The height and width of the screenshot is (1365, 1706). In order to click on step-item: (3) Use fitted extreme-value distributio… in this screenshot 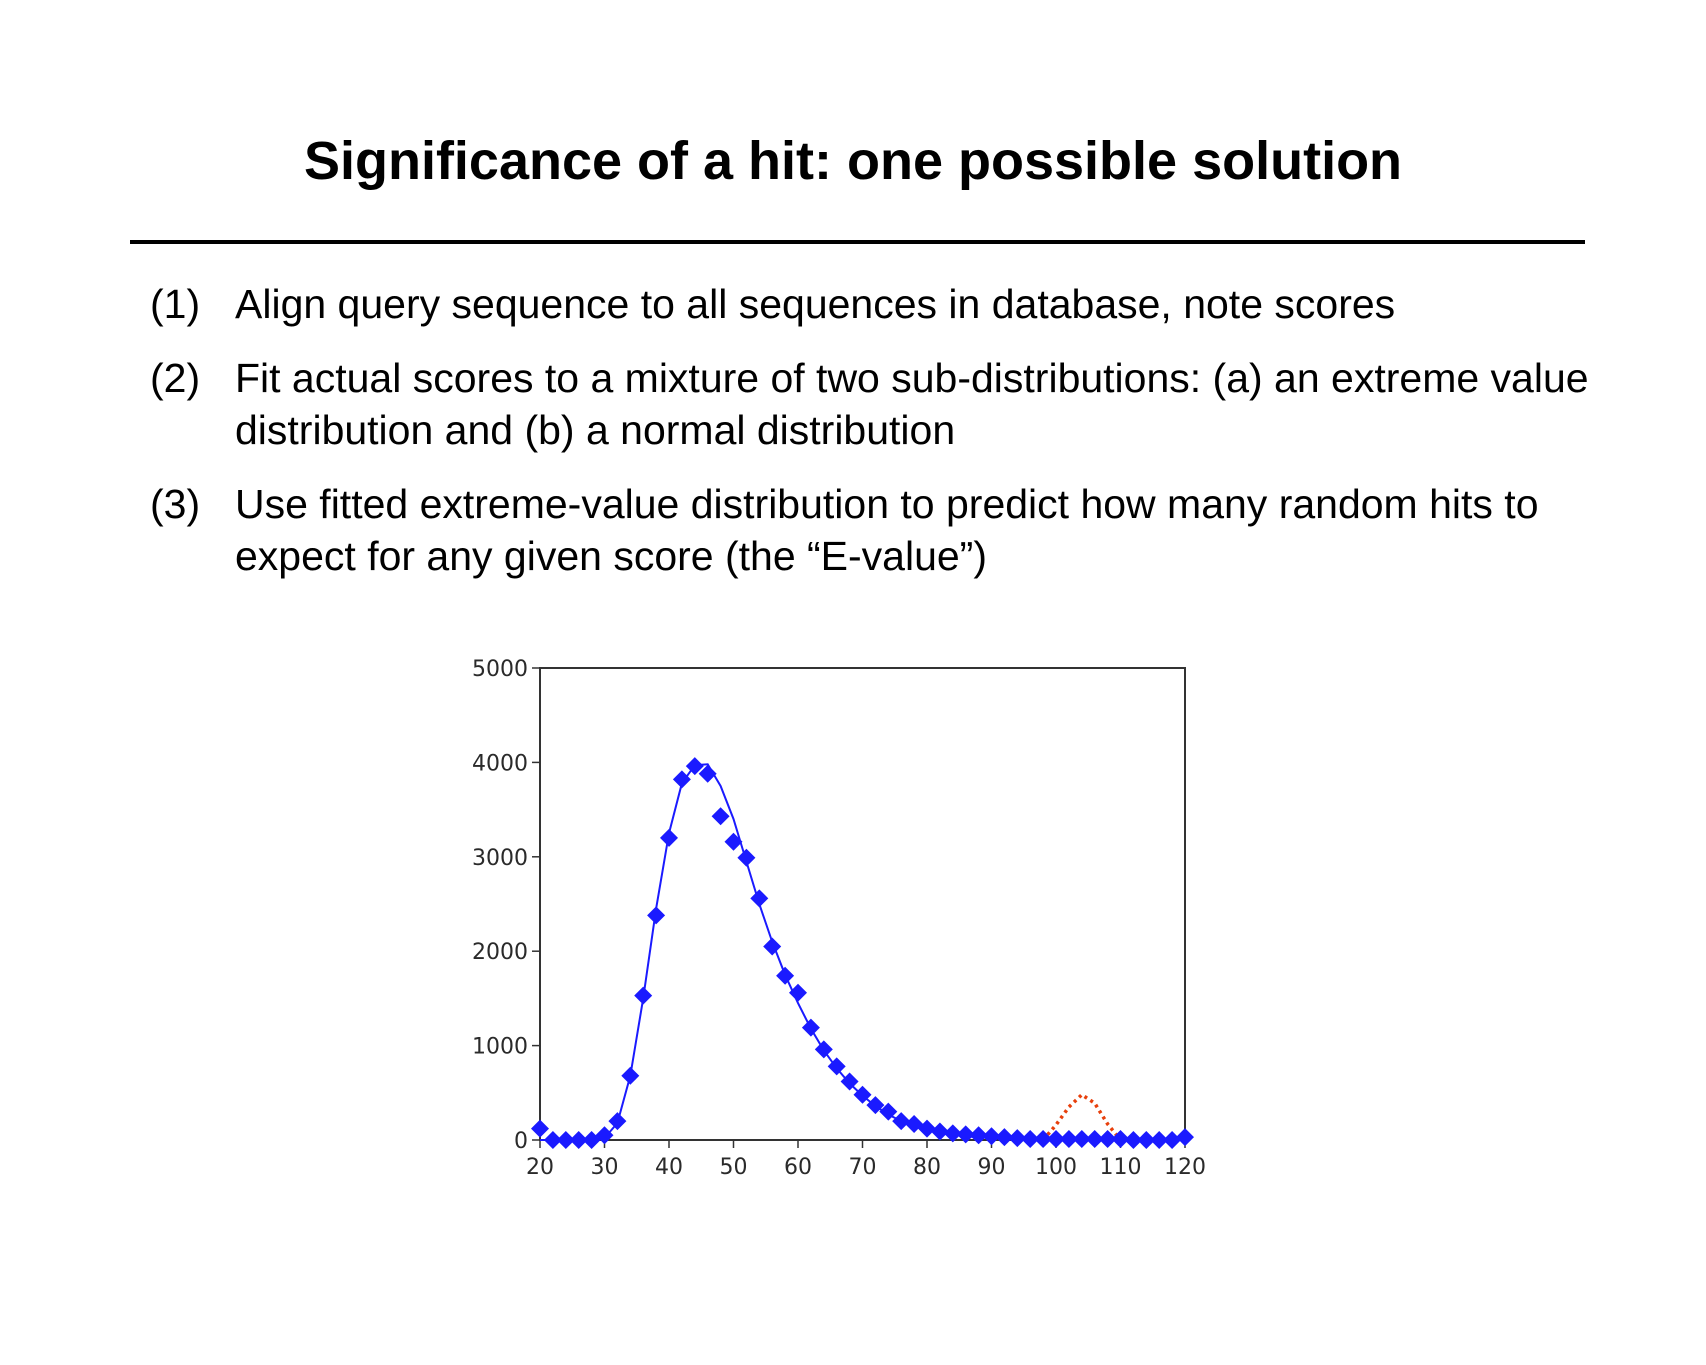, I will do `click(875, 530)`.